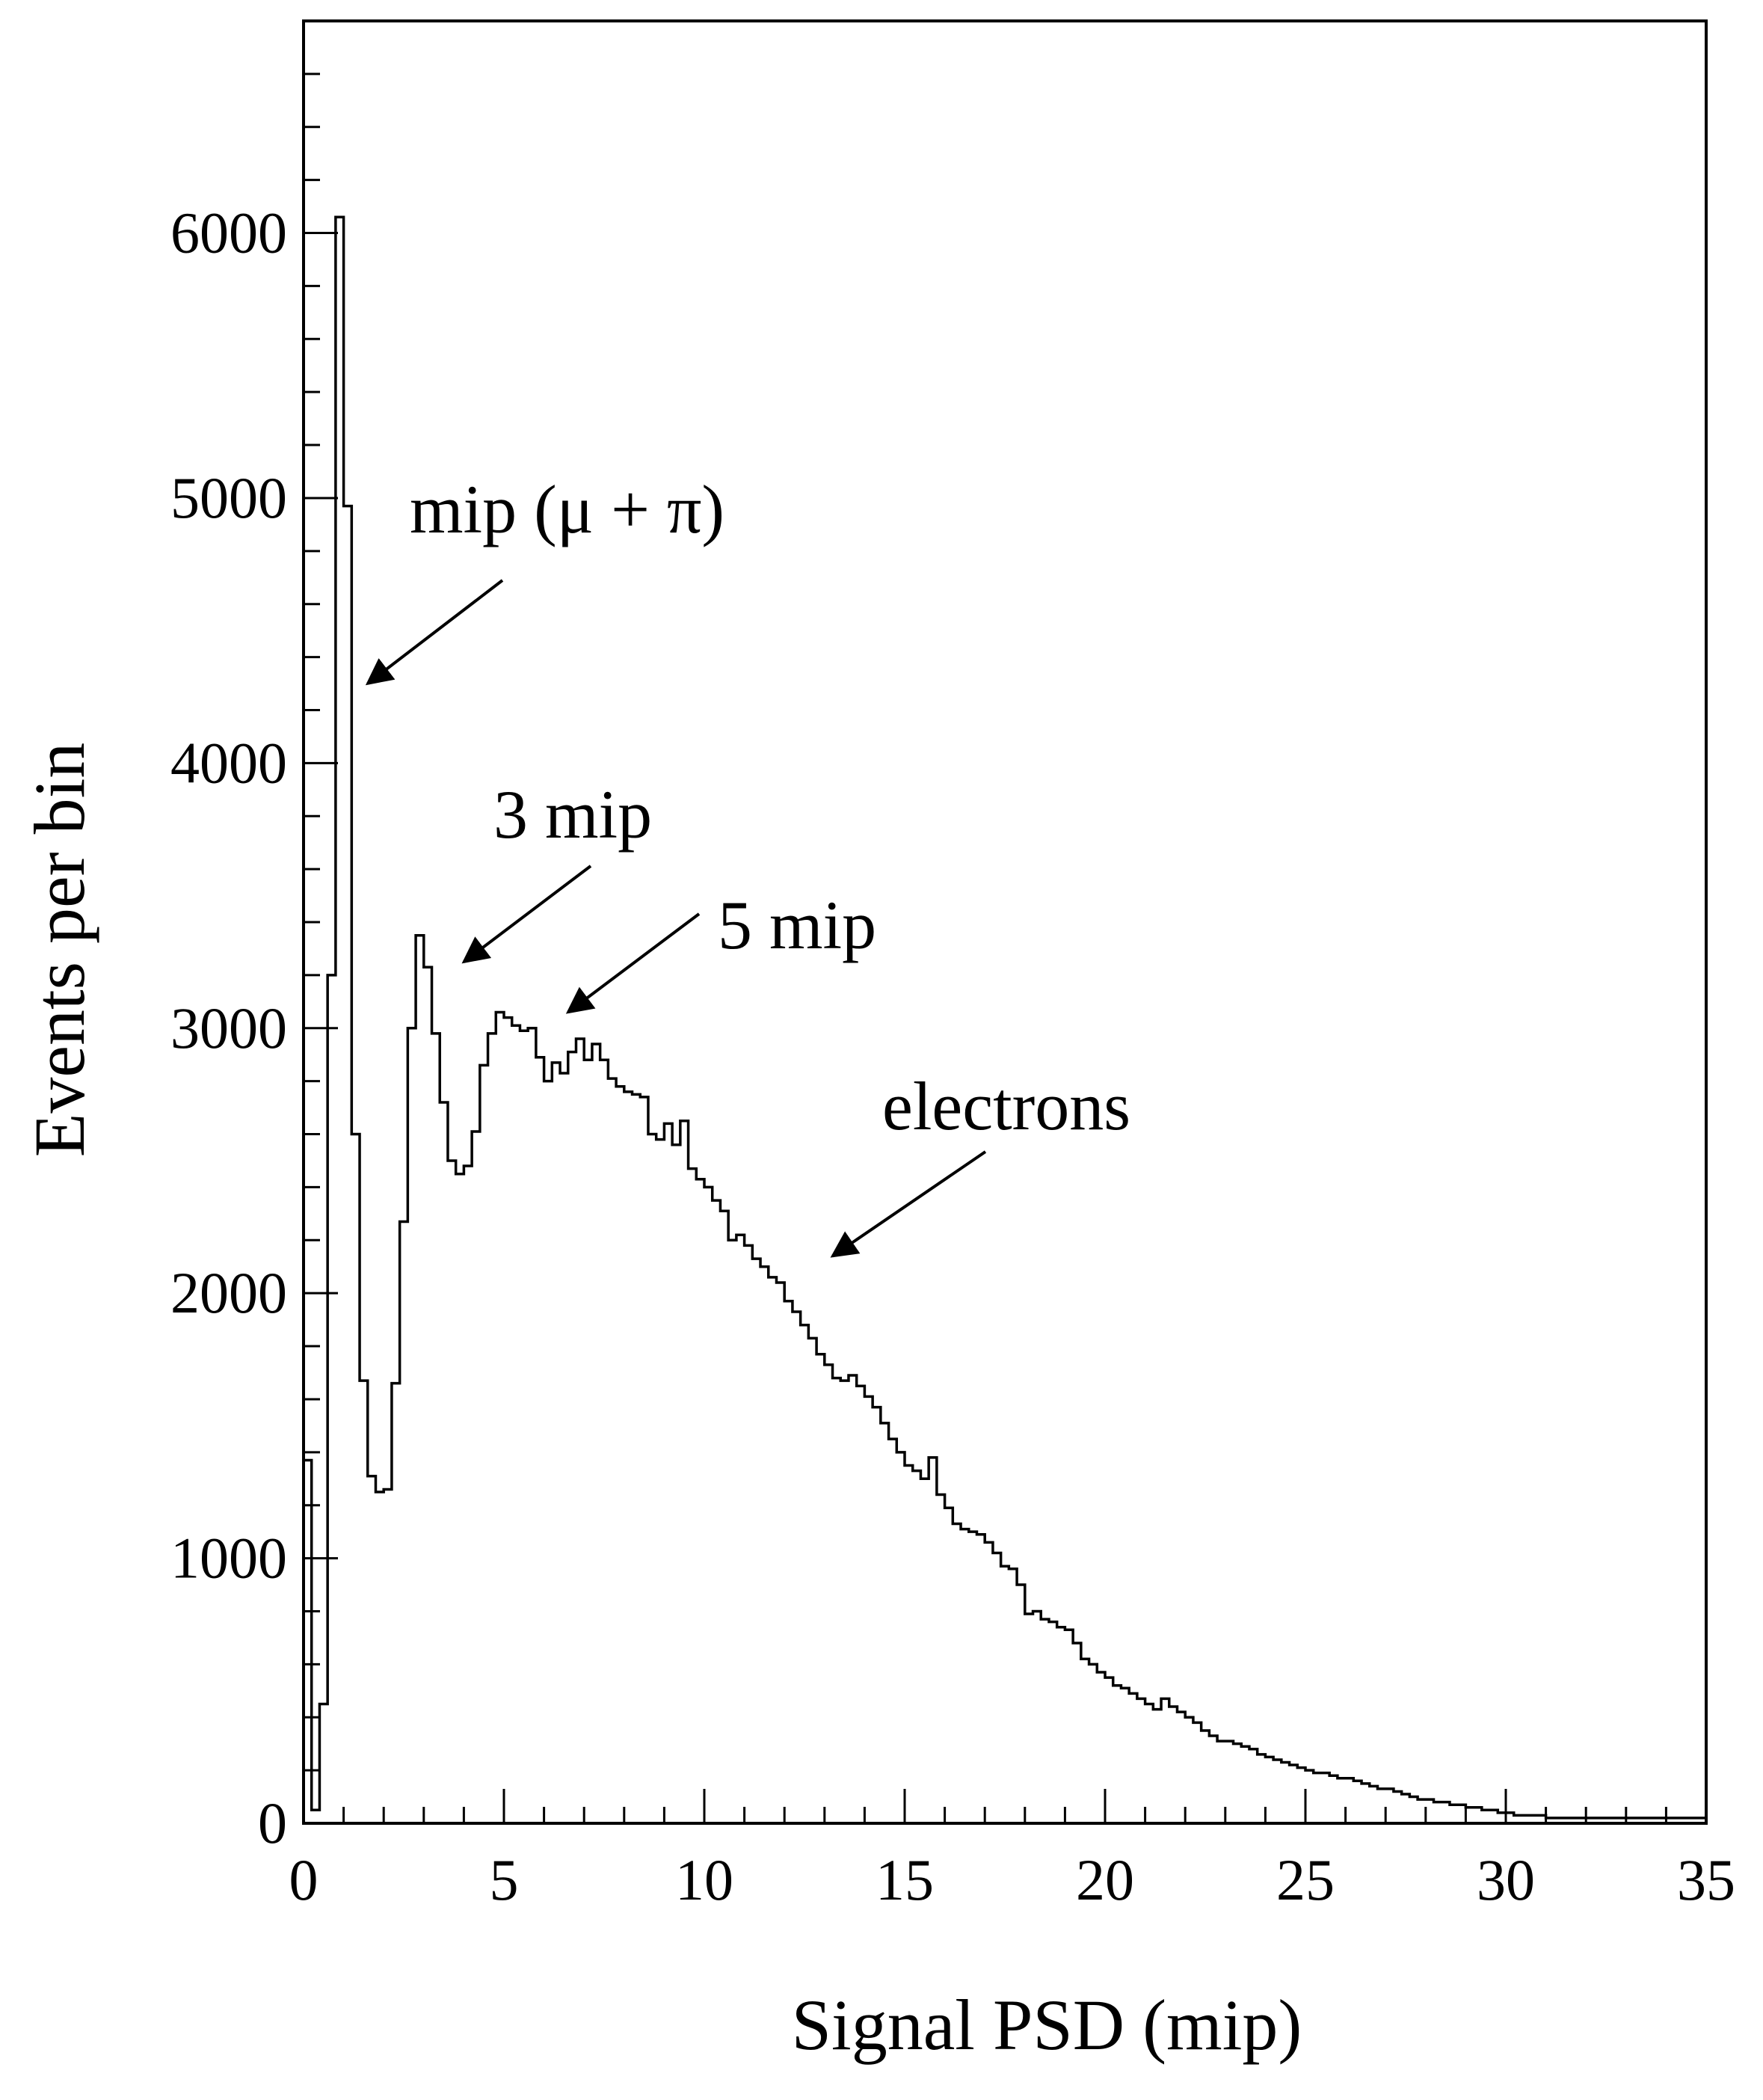 Image resolution: width=1763 pixels, height=2100 pixels. Describe the element at coordinates (1506, 1880) in the screenshot. I see `x-tick-label: 30` at that location.